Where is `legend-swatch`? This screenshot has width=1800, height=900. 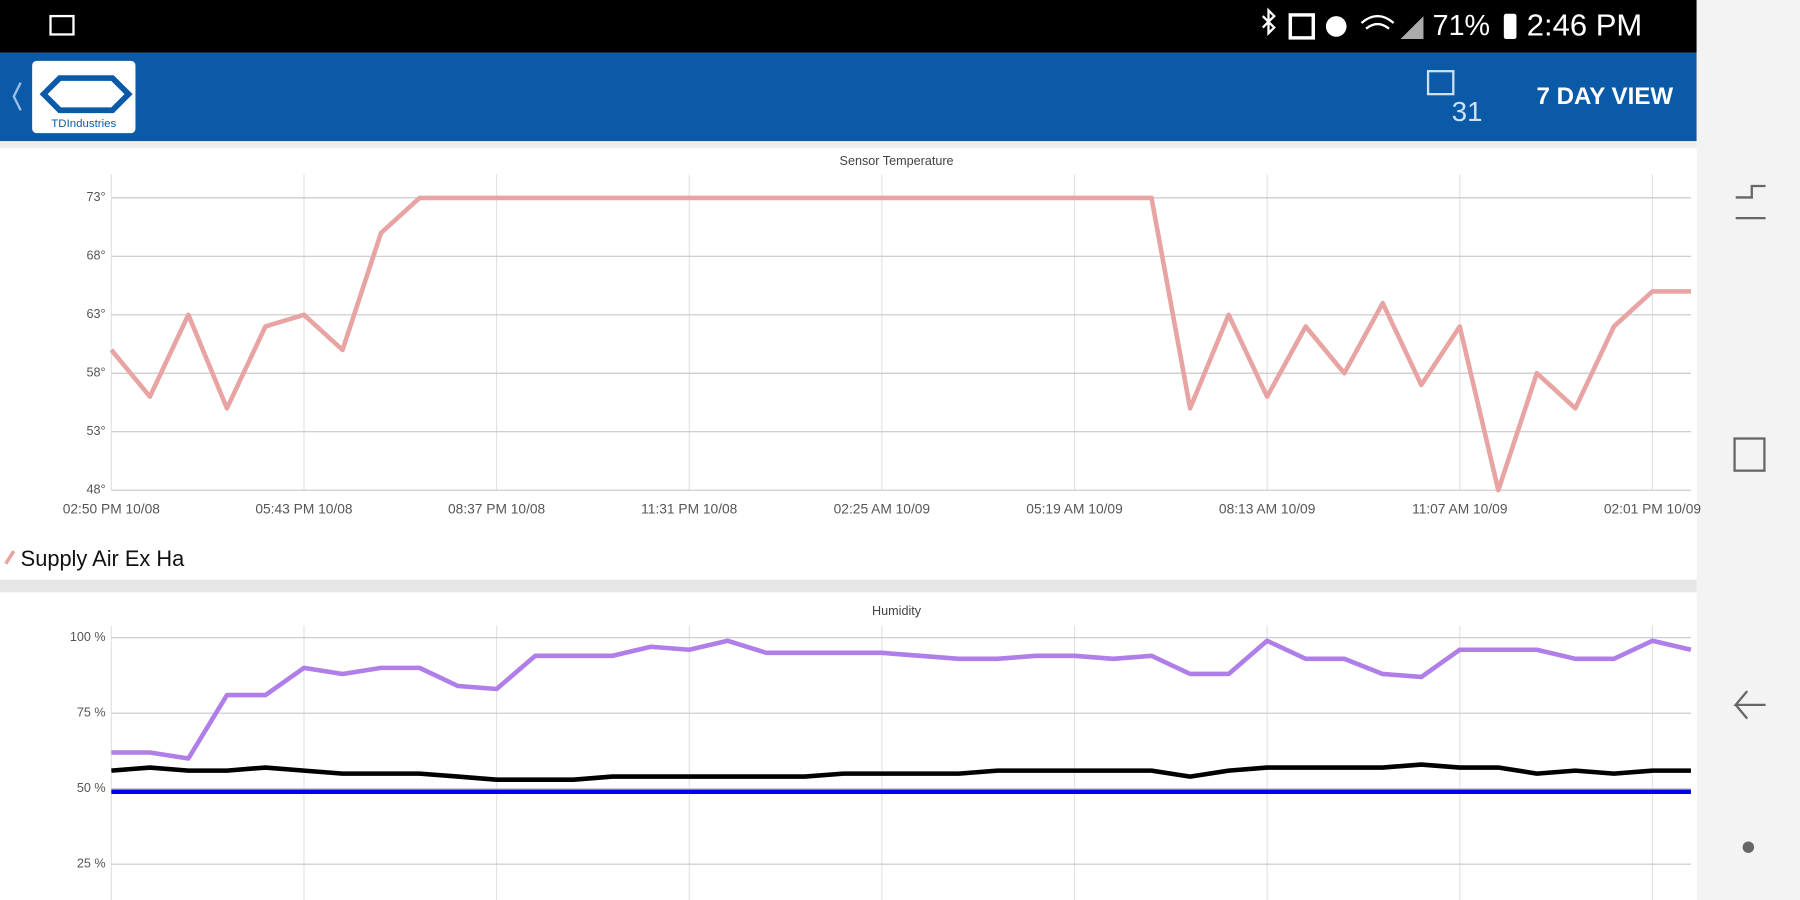 legend-swatch is located at coordinates (10, 557).